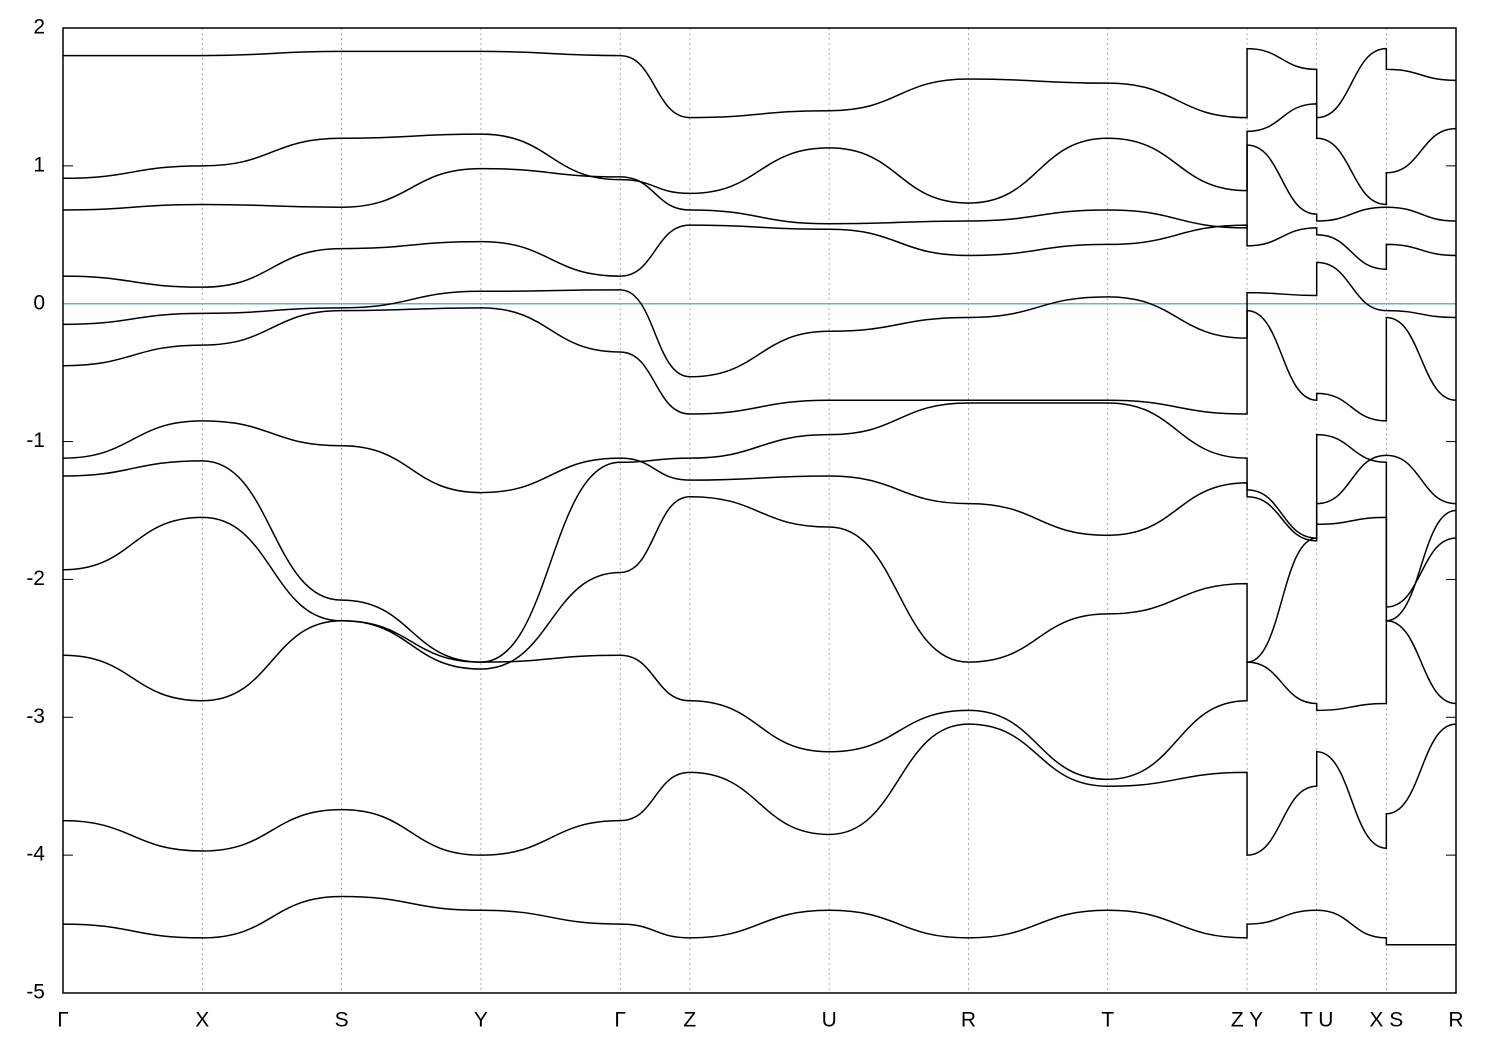 The width and height of the screenshot is (1500, 1050). Describe the element at coordinates (342, 1020) in the screenshot. I see `x-tick-label: S` at that location.